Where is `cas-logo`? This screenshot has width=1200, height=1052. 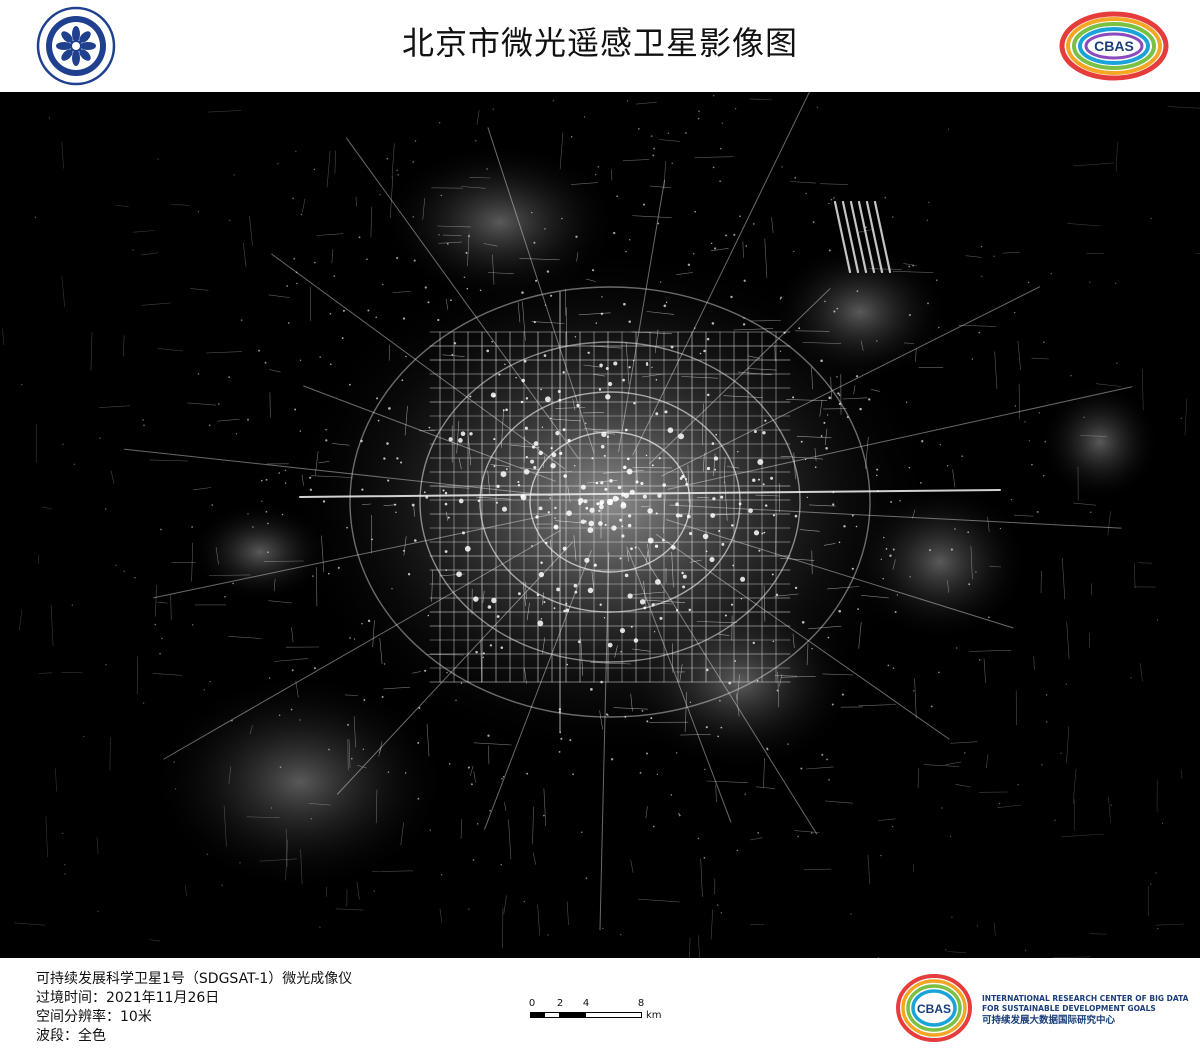
cas-logo is located at coordinates (76, 46).